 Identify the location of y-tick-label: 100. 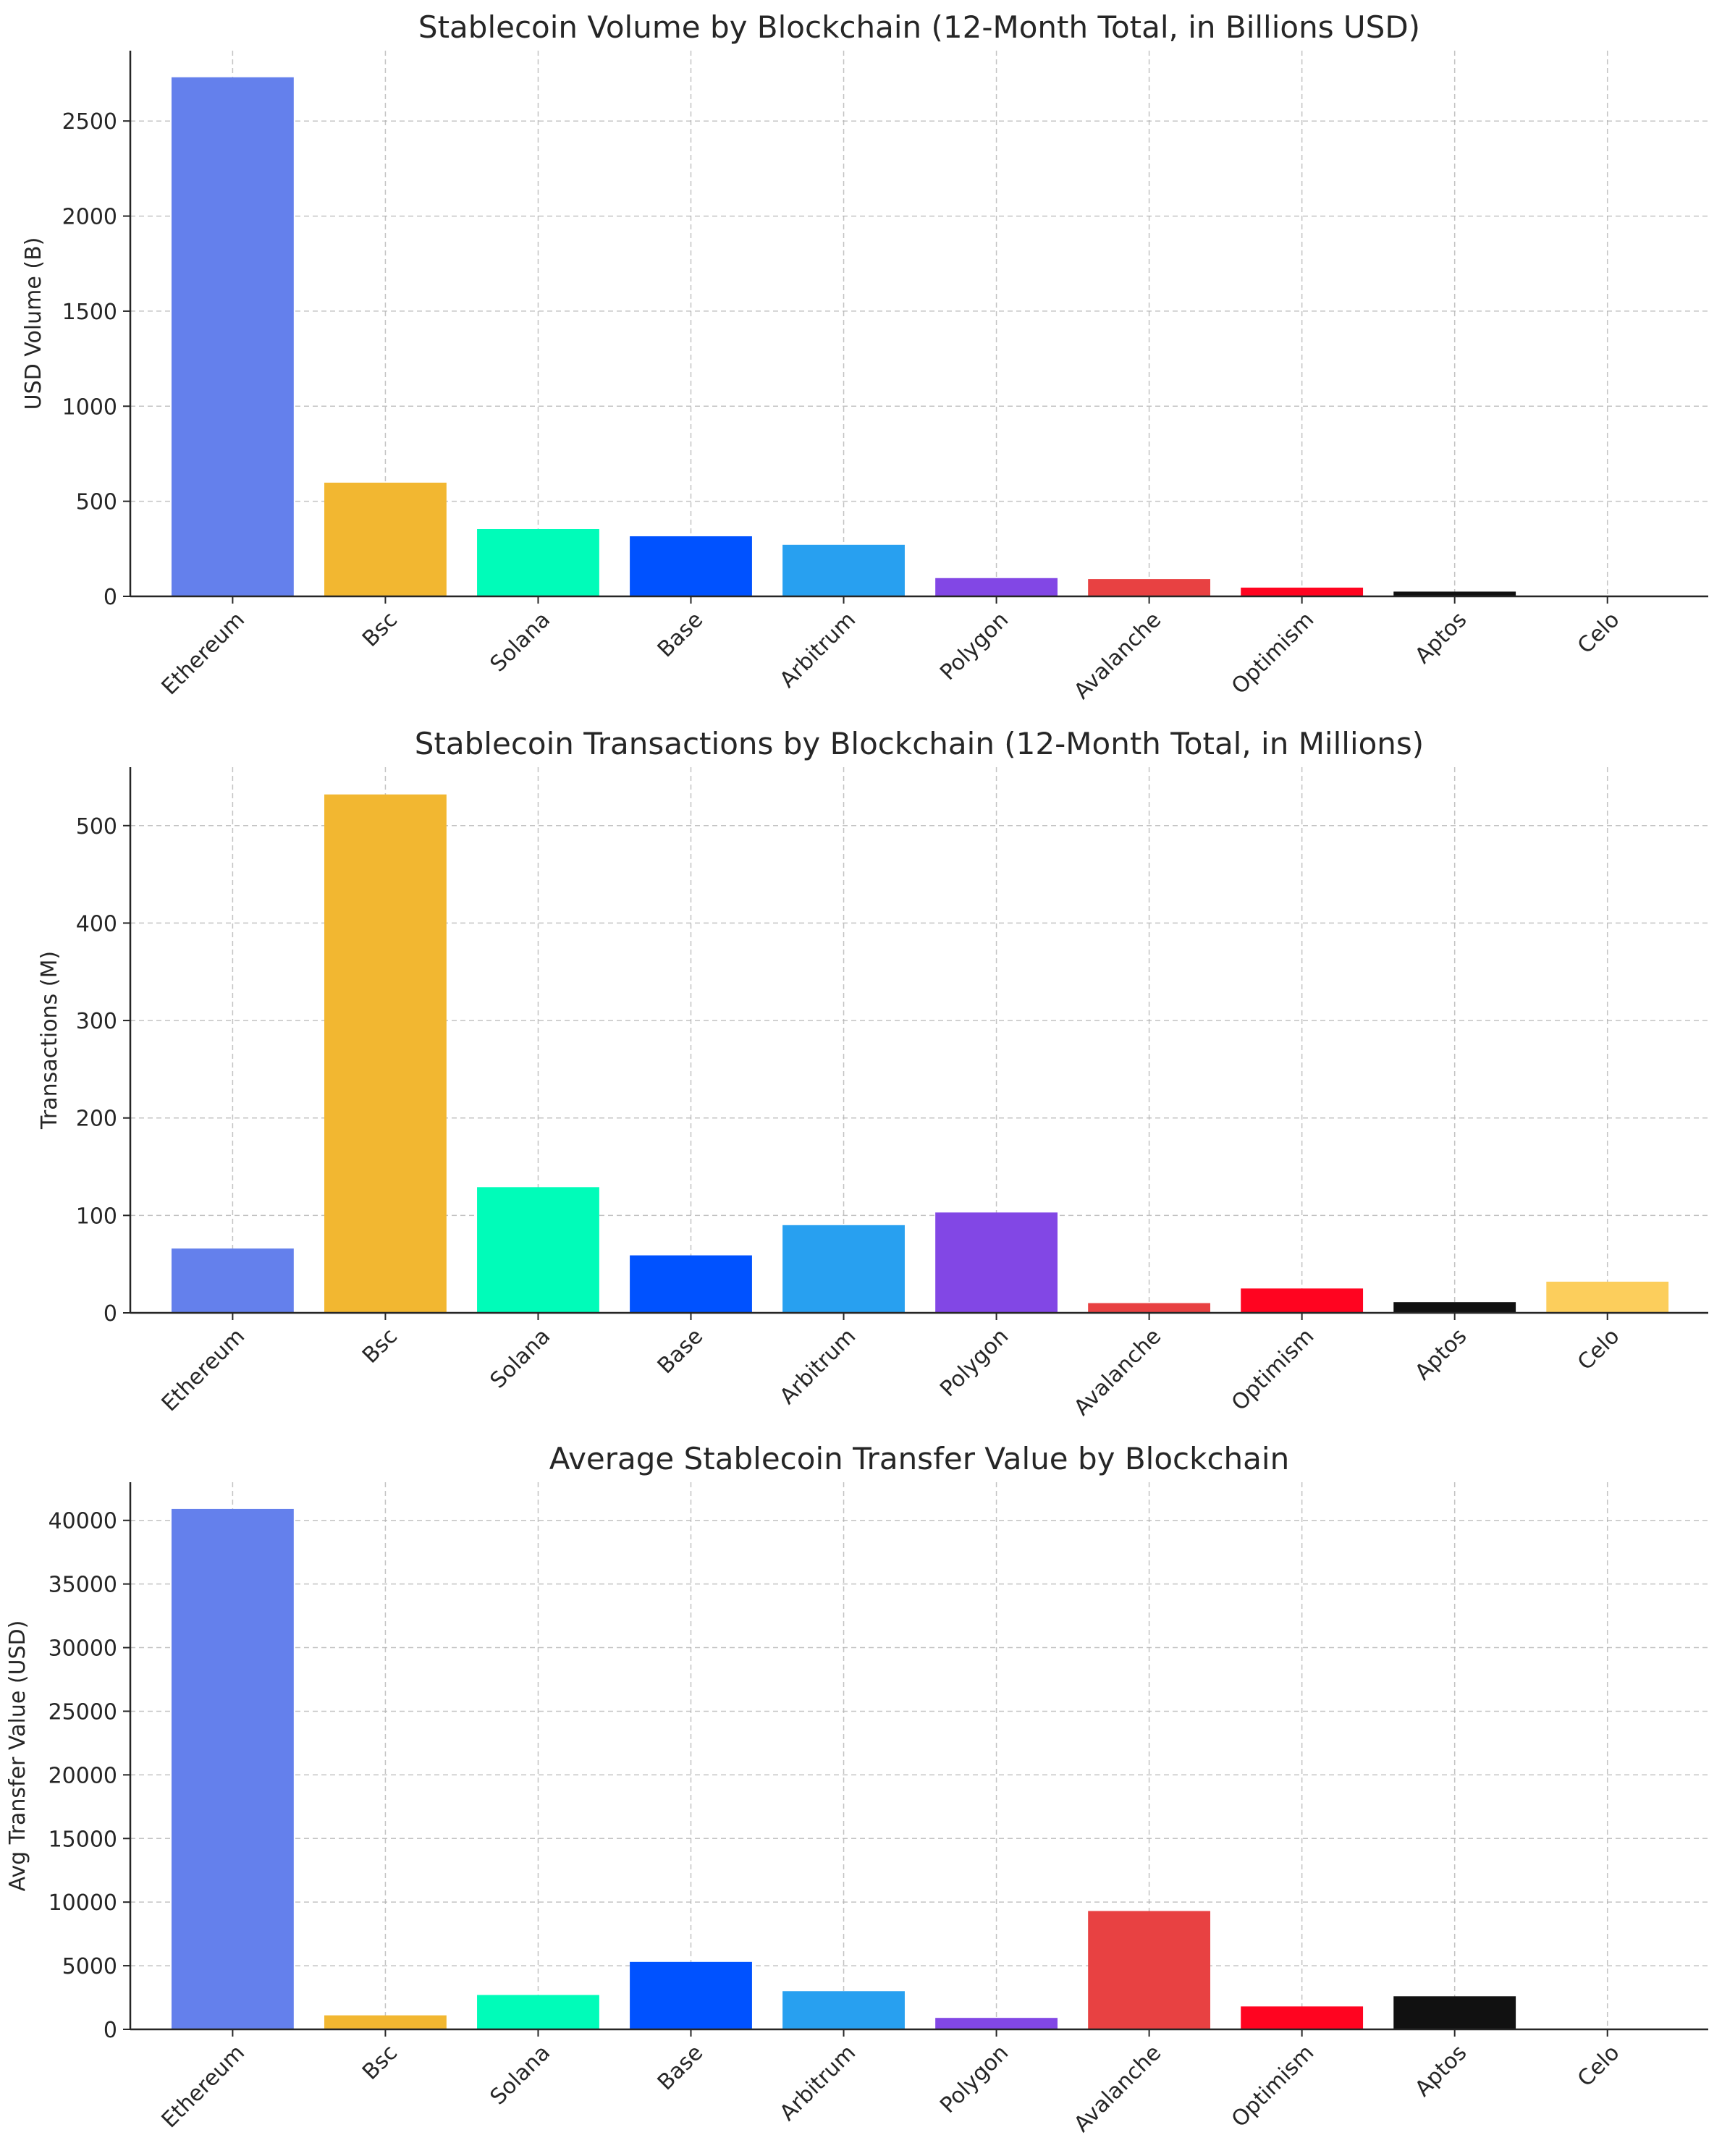
(96, 1216).